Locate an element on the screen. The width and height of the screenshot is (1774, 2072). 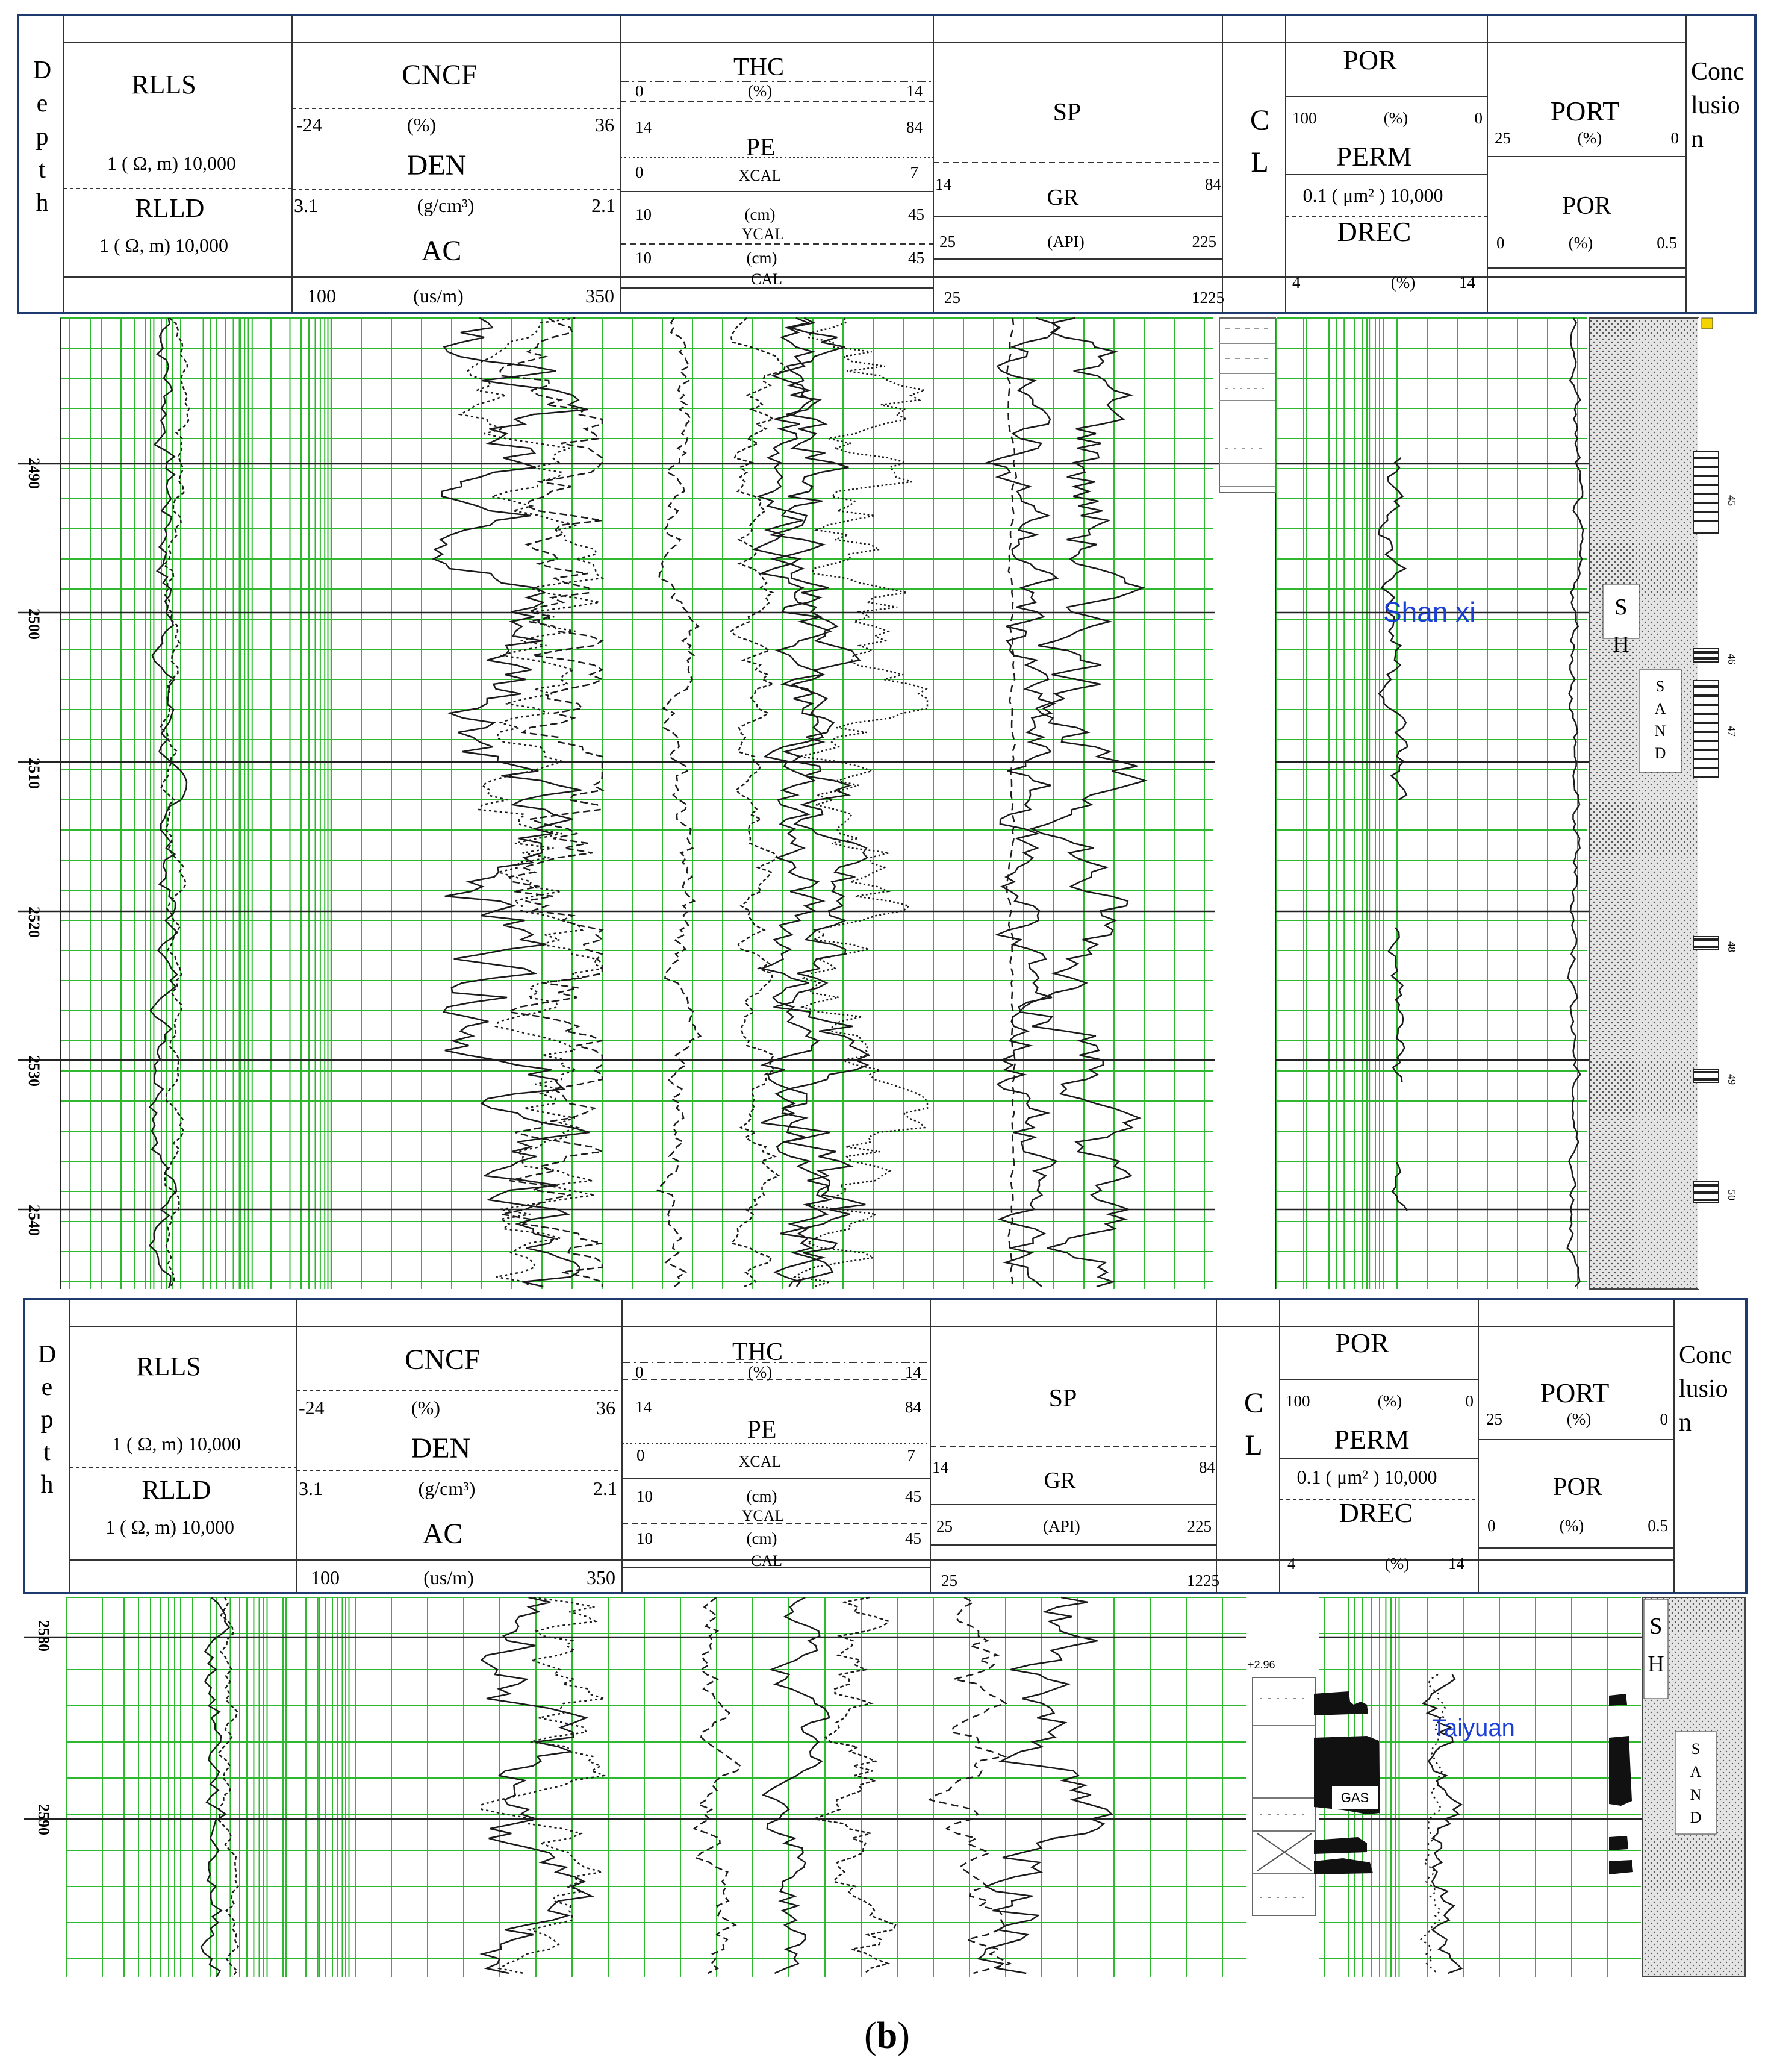
cncf-max: 36 is located at coordinates (605, 1407).